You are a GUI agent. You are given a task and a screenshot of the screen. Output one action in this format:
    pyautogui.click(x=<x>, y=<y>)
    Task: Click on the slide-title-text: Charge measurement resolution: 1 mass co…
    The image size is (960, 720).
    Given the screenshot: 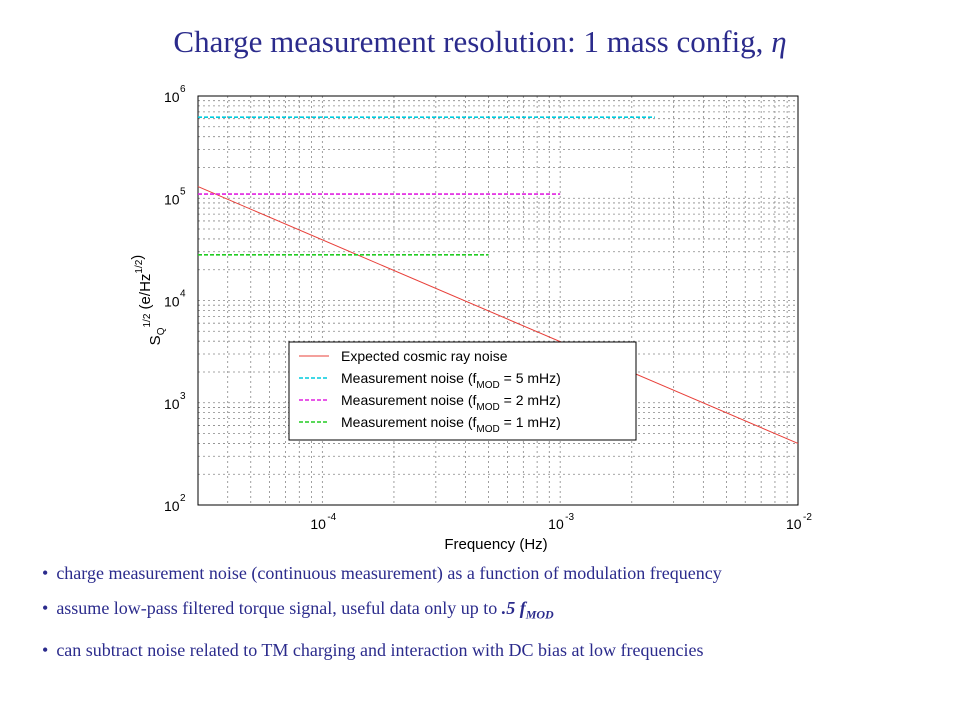 What is the action you would take?
    pyautogui.click(x=472, y=41)
    